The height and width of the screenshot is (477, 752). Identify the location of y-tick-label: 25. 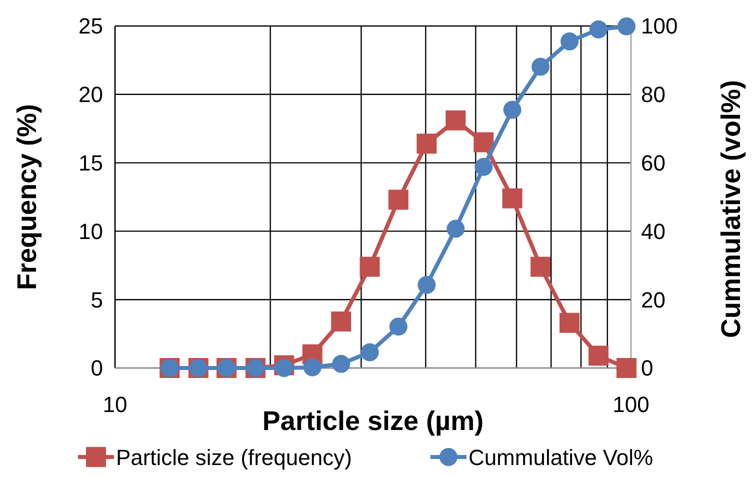
(90, 26).